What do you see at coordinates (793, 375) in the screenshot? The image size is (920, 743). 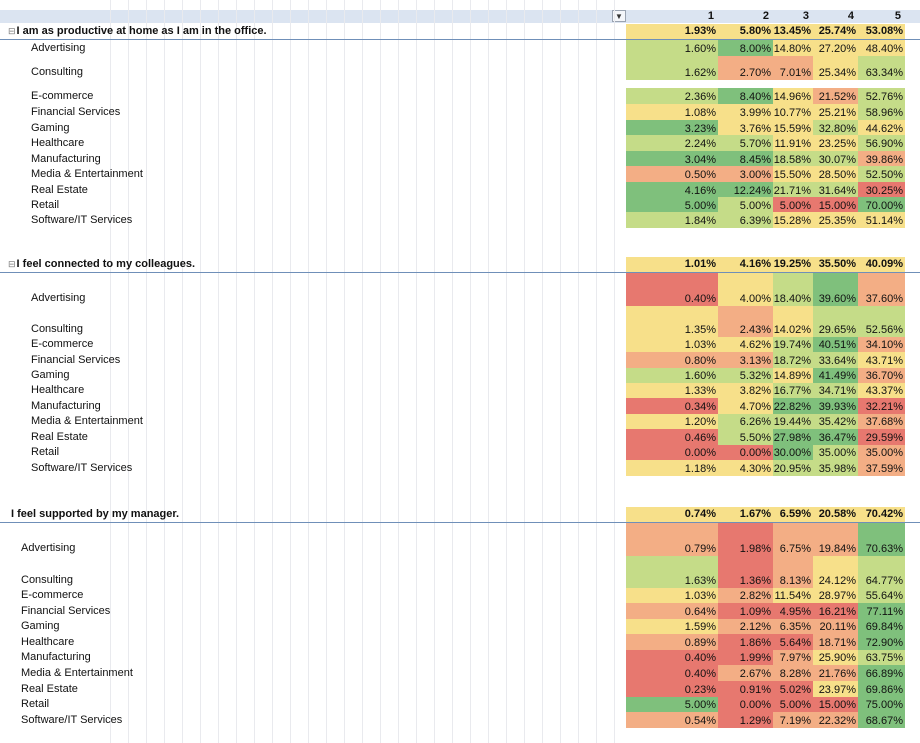 I see `value-cell: 14.89%` at bounding box center [793, 375].